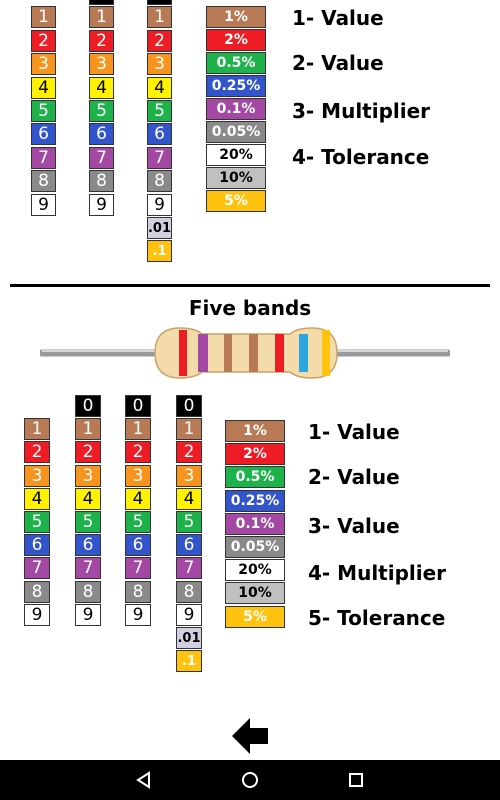 The height and width of the screenshot is (800, 500). I want to click on nav-recents-button, so click(356, 780).